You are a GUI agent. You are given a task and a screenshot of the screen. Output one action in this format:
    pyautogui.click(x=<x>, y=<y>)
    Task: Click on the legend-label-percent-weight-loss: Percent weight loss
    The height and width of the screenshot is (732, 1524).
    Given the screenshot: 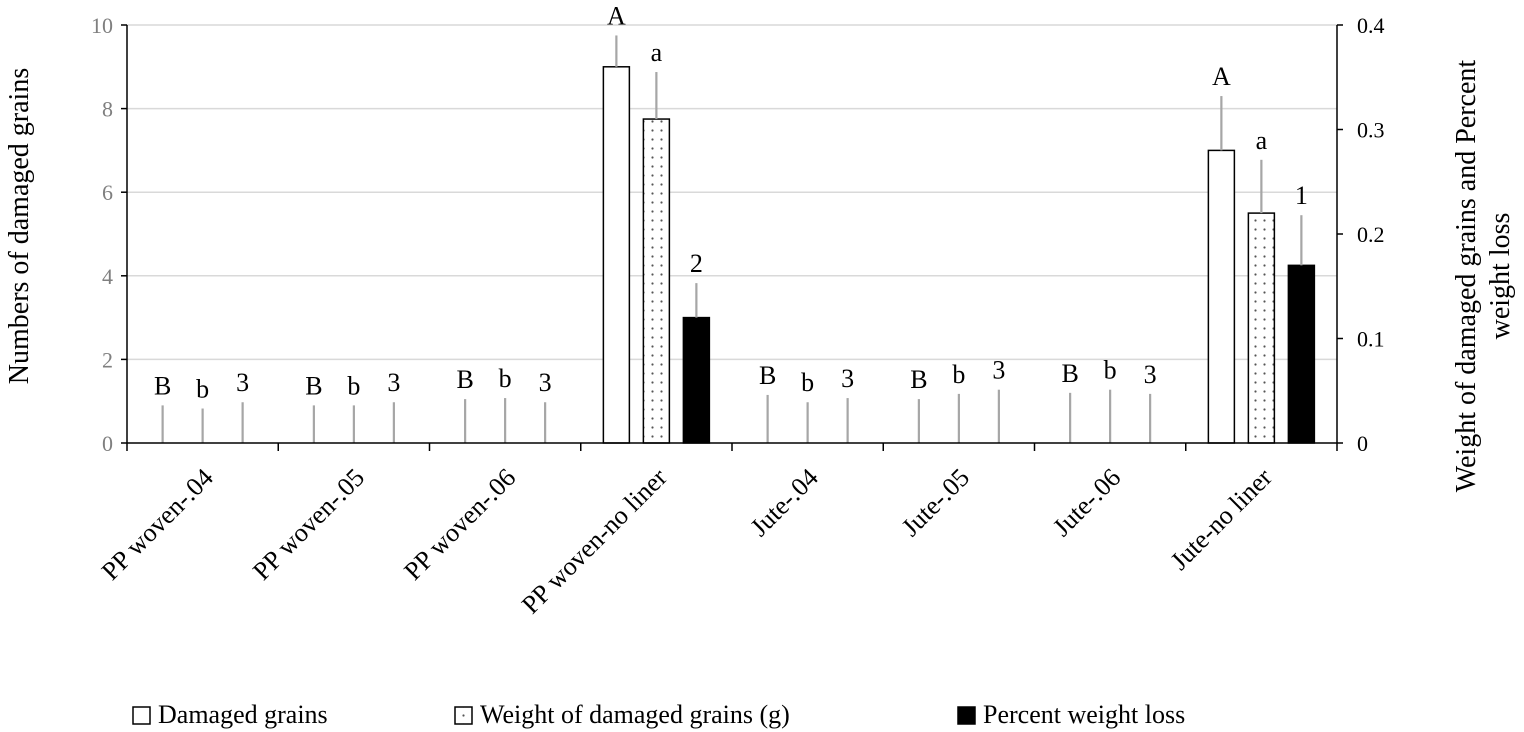 What is the action you would take?
    pyautogui.click(x=1084, y=714)
    